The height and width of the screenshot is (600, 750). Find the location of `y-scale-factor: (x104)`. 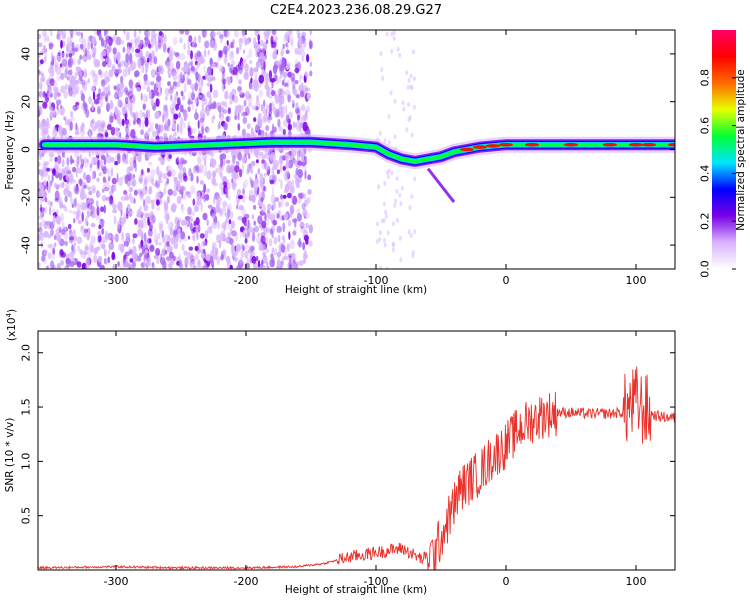

y-scale-factor: (x104) is located at coordinates (11, 325).